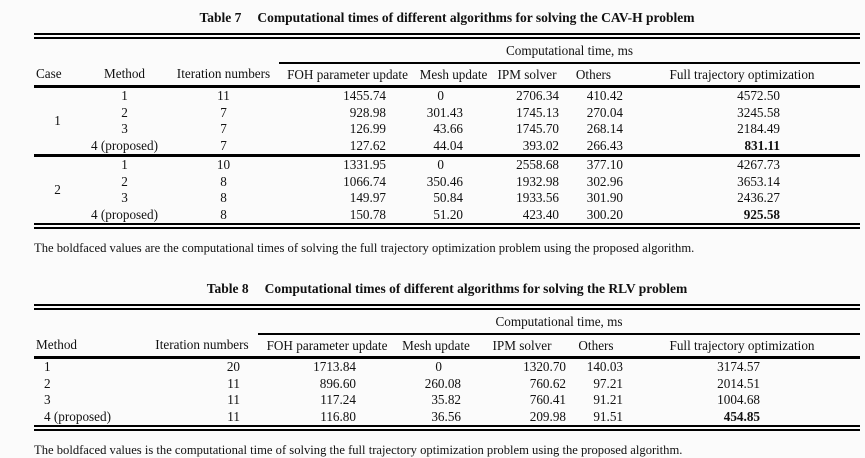 The height and width of the screenshot is (458, 865). Describe the element at coordinates (761, 214) in the screenshot. I see `table-cell: 925.58` at that location.